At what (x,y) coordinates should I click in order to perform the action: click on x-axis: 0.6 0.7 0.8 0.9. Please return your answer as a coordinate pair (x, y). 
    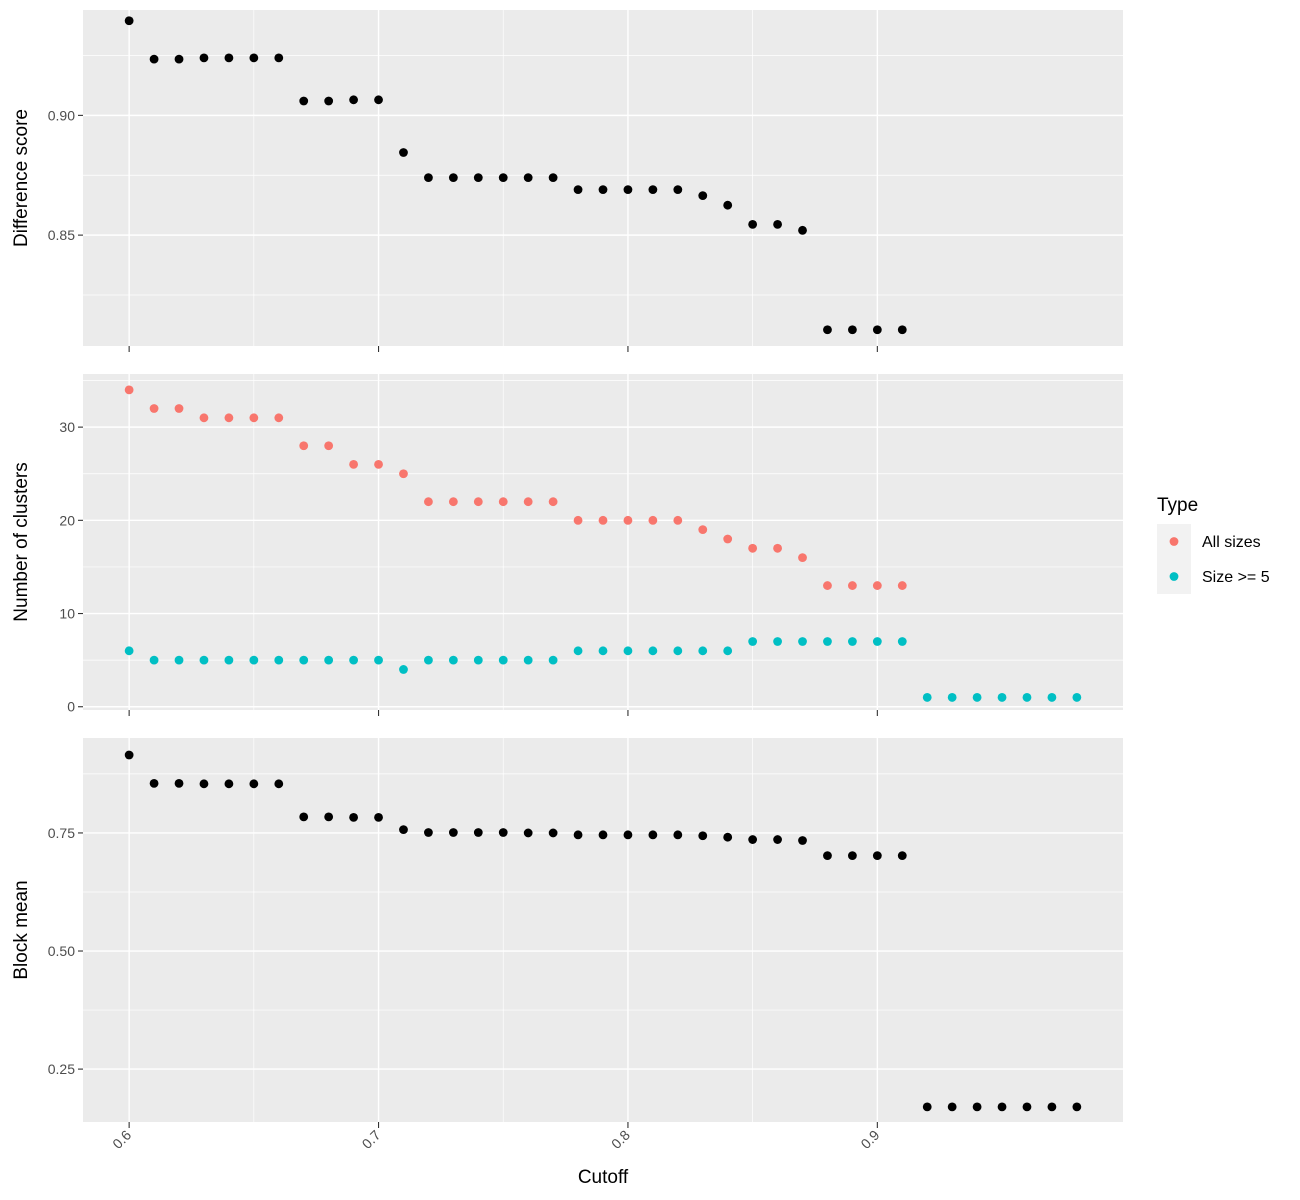
    Looking at the image, I should click on (495, 1139).